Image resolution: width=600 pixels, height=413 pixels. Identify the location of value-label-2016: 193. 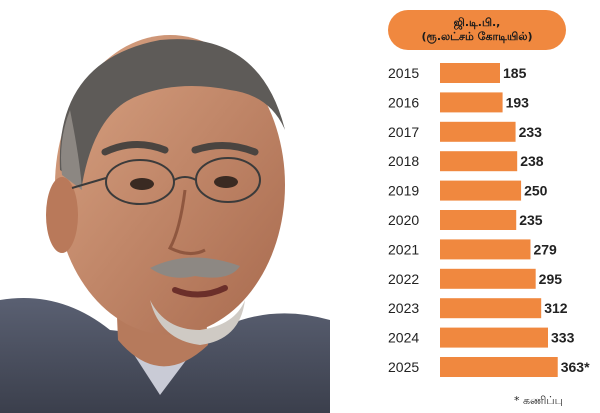
(518, 102).